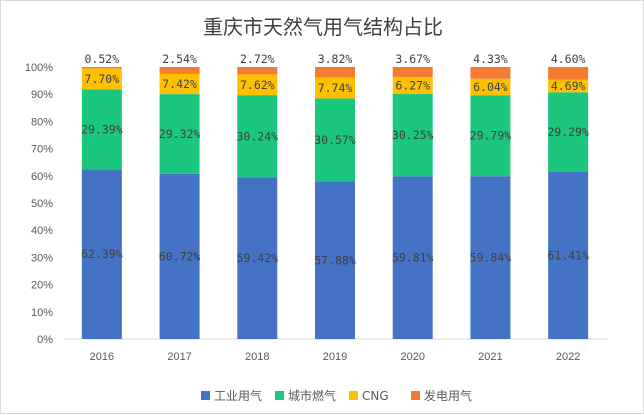 Image resolution: width=644 pixels, height=415 pixels. I want to click on data-label: 30.57%, so click(335, 140).